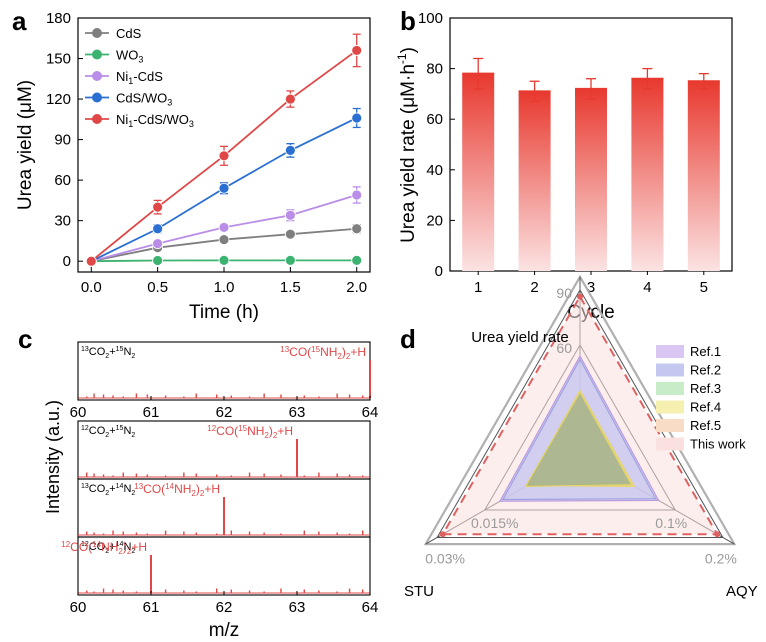 This screenshot has width=766, height=642. I want to click on c-product-label: 12CO(15NH2)2+H, so click(250, 432).